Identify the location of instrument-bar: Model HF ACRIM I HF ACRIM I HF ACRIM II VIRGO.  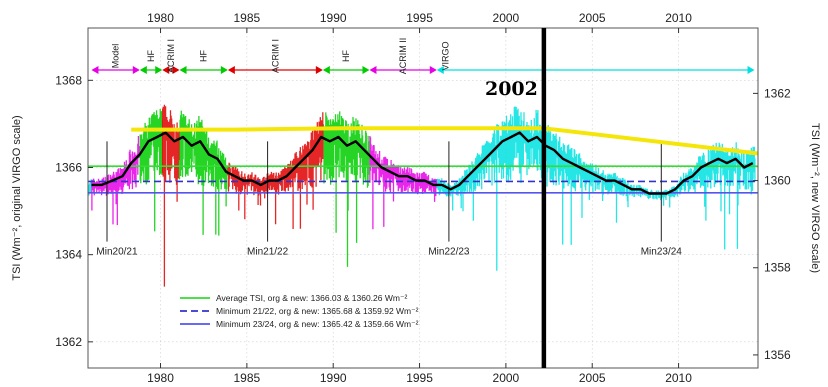
(423, 56).